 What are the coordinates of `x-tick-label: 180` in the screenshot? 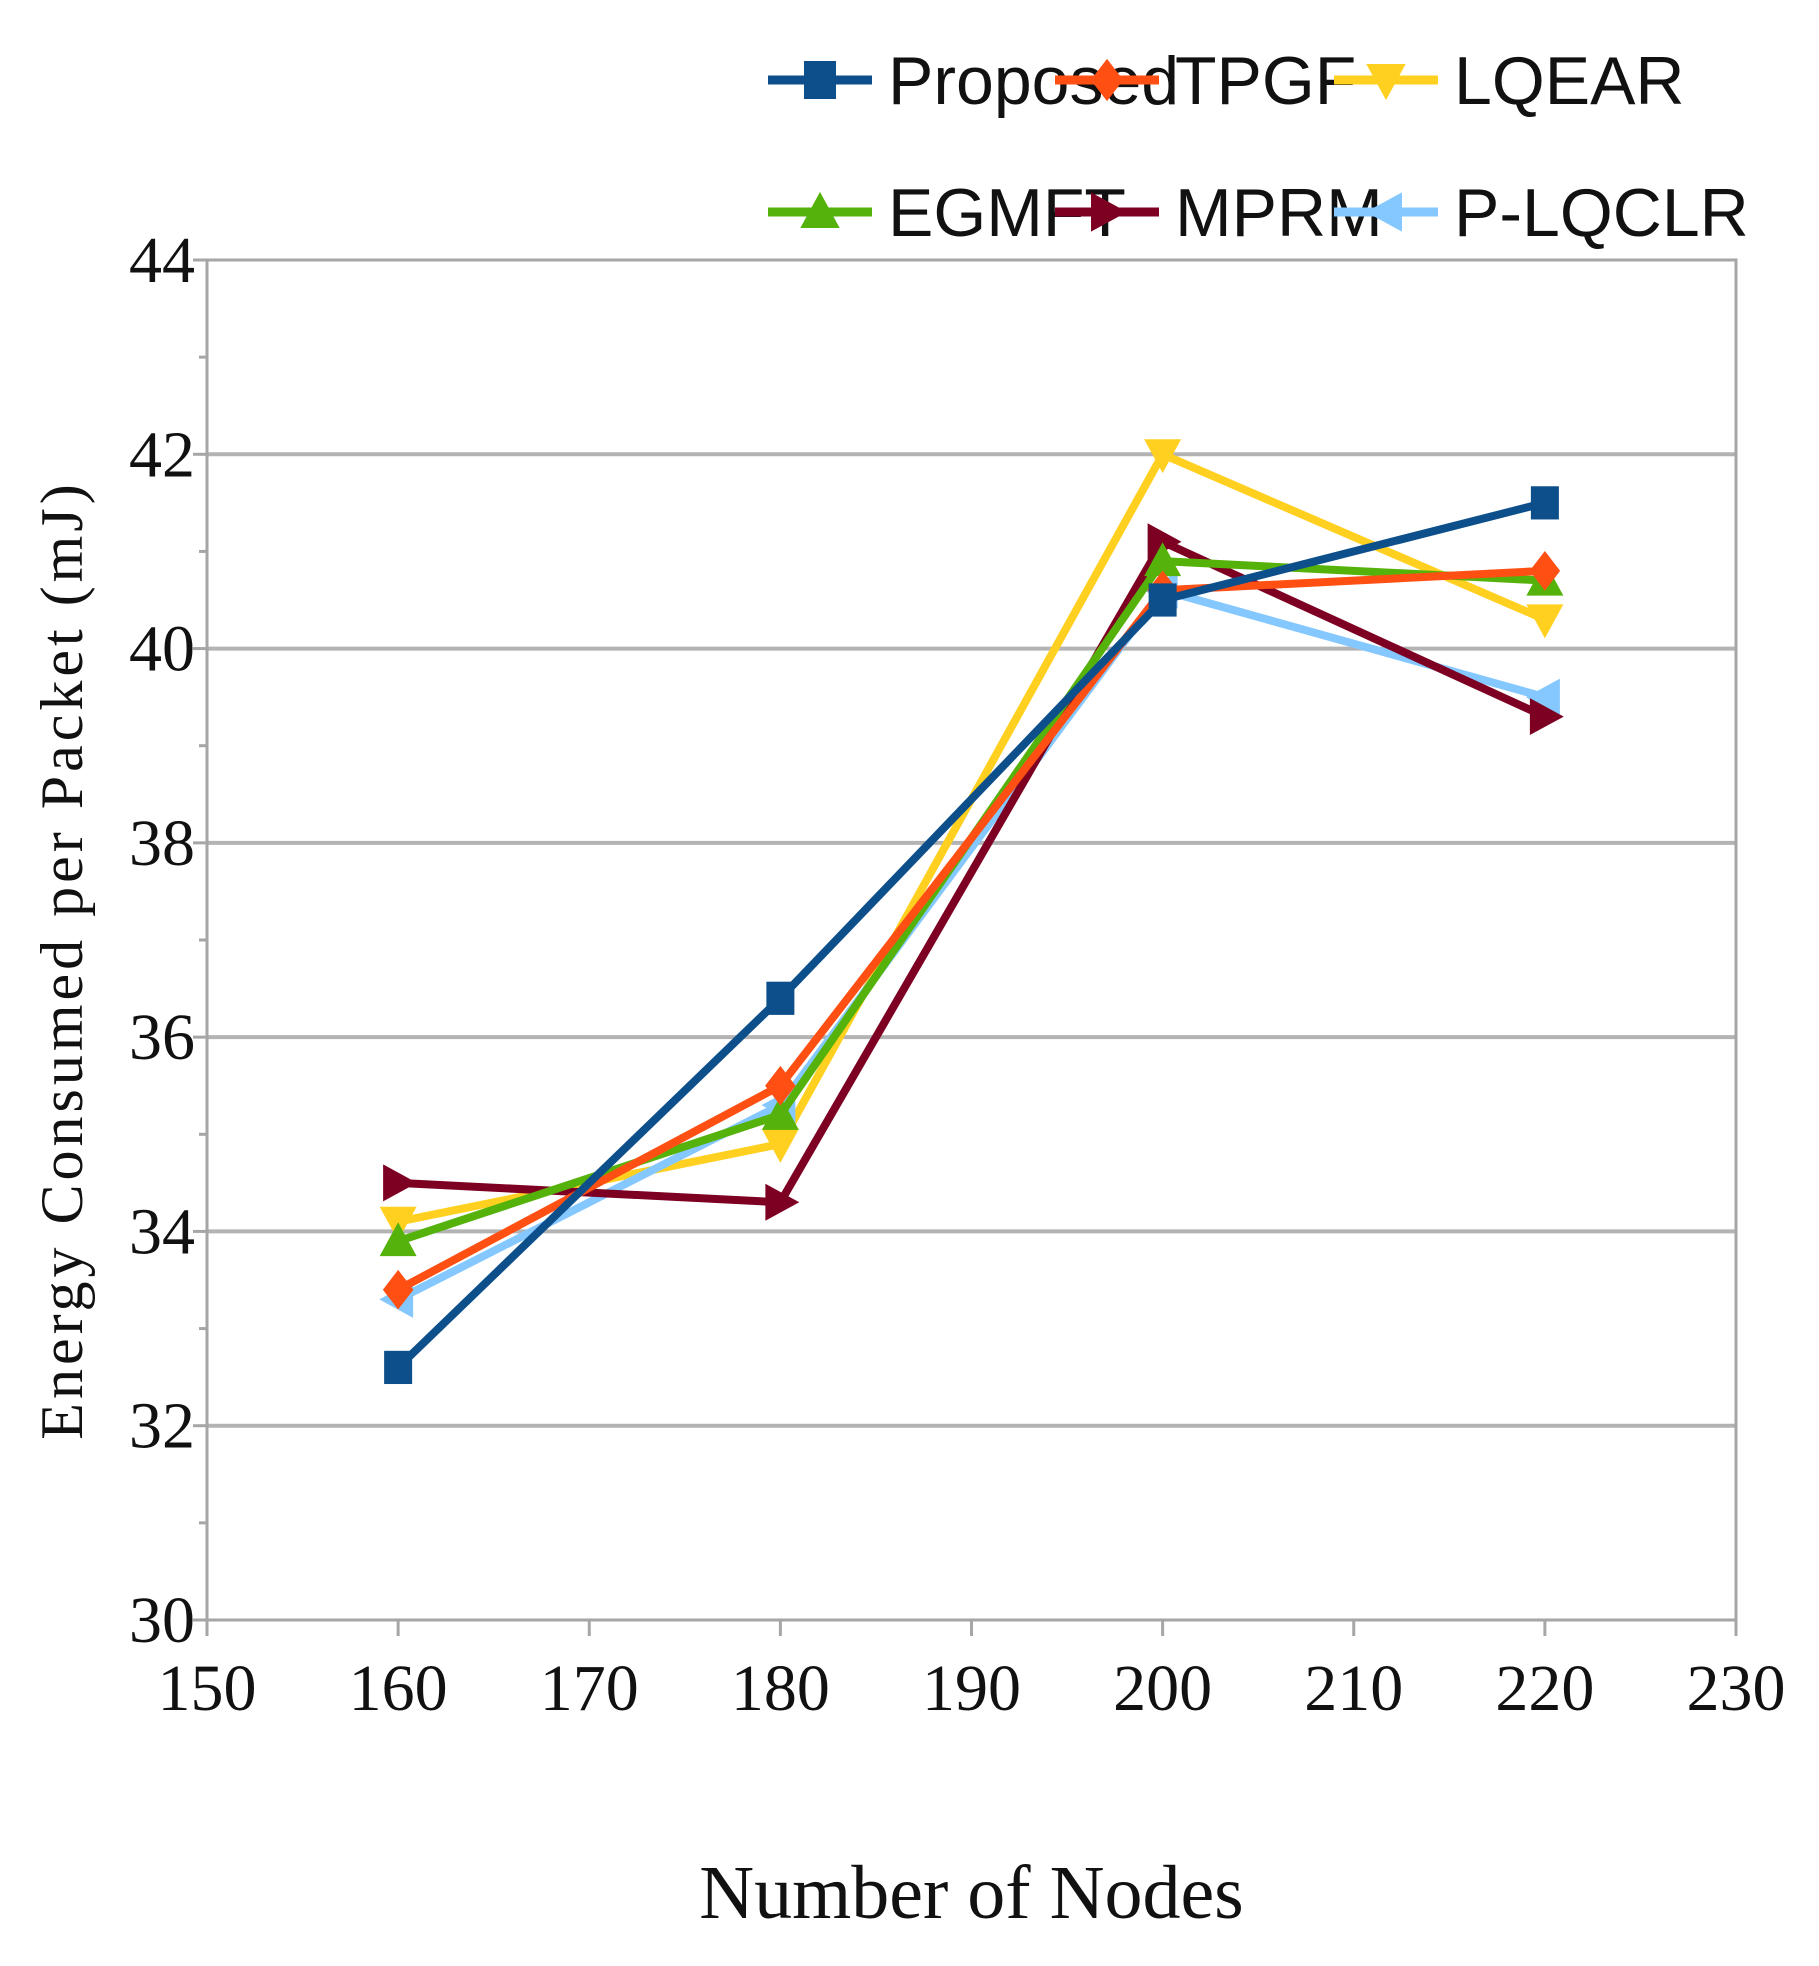 It's located at (780, 1688).